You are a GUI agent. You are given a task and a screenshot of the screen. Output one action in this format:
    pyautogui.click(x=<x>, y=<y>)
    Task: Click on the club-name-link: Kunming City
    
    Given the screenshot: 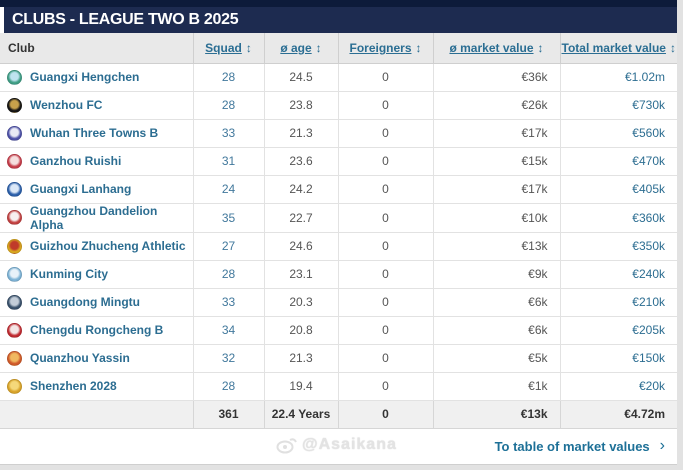 What is the action you would take?
    pyautogui.click(x=69, y=274)
    